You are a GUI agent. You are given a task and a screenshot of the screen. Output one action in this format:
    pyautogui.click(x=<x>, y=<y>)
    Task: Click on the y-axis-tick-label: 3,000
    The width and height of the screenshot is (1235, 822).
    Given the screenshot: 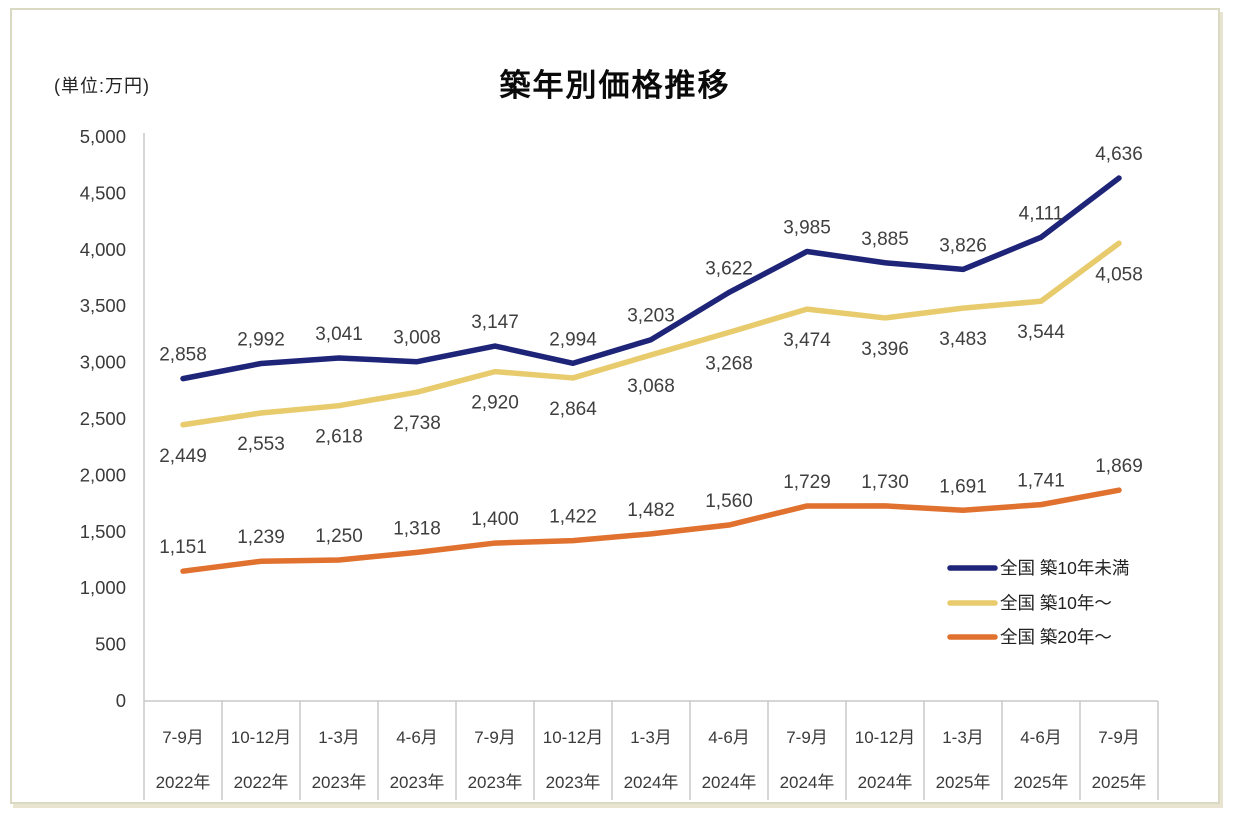 What is the action you would take?
    pyautogui.click(x=103, y=362)
    